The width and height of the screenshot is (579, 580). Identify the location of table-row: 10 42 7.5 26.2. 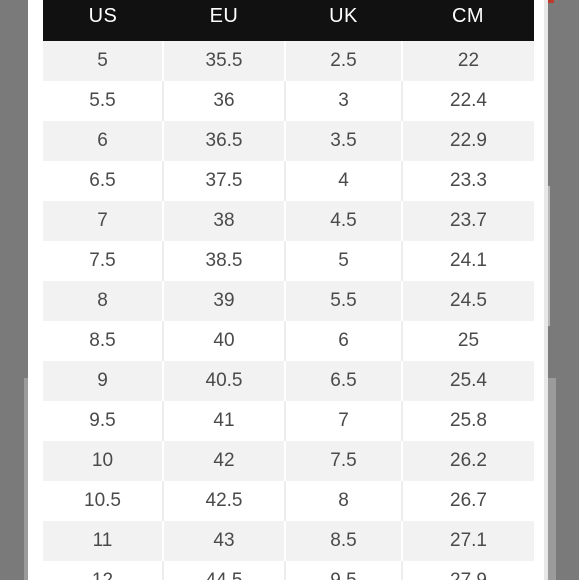
(288, 461).